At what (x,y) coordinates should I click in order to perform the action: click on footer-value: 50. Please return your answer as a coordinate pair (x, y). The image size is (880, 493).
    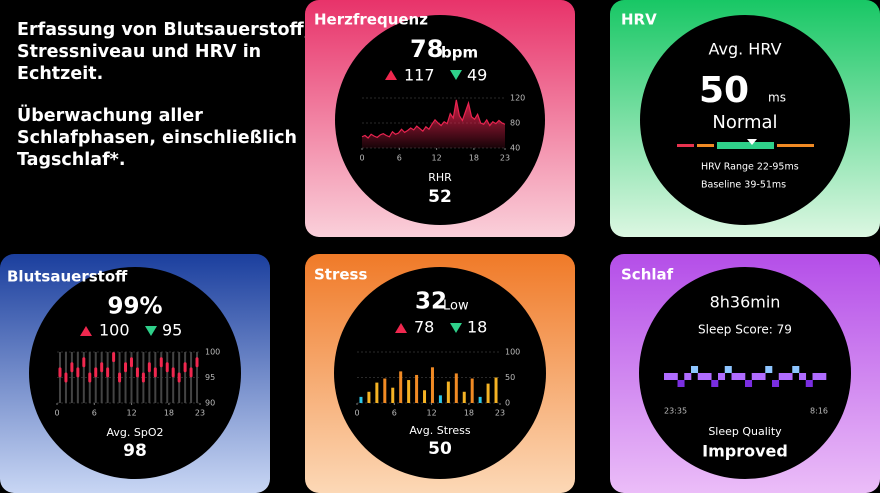
    Looking at the image, I should click on (440, 449).